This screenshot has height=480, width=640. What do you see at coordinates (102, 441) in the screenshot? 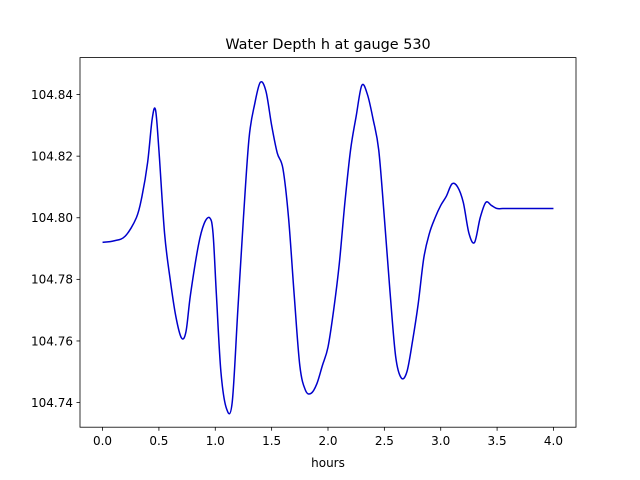
I see `x-tick-label: 0.0` at bounding box center [102, 441].